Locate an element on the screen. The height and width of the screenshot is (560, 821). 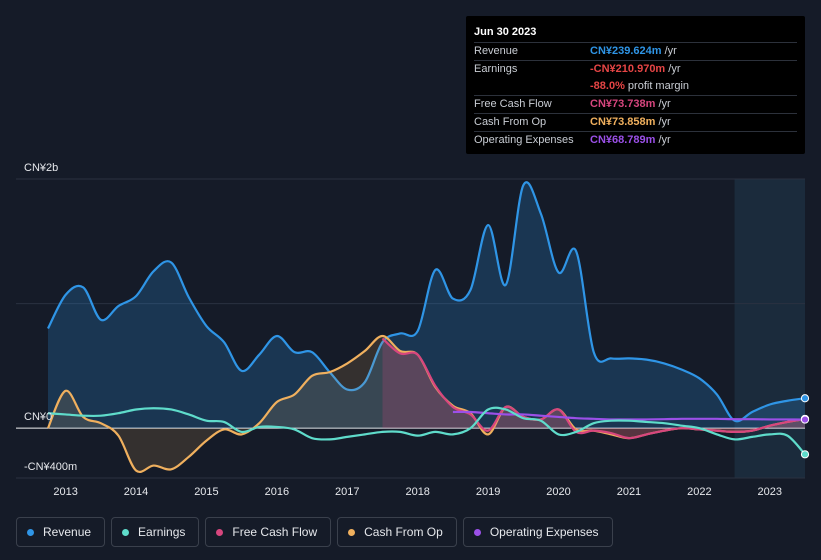
tooltip-row-label: Cash From Op is located at coordinates (510, 122).